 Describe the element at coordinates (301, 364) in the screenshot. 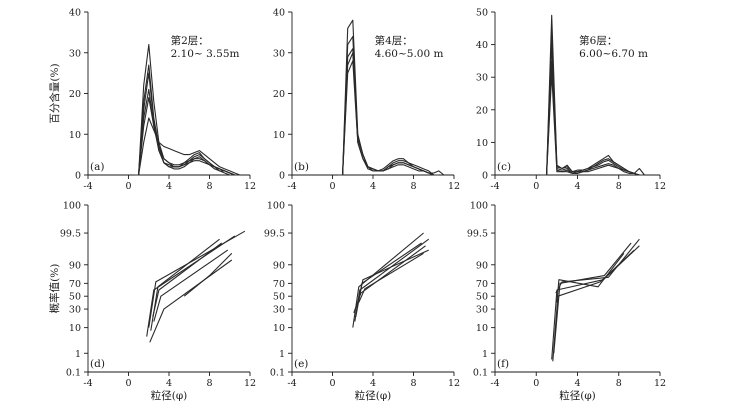

I see `panel-label: (e)` at that location.